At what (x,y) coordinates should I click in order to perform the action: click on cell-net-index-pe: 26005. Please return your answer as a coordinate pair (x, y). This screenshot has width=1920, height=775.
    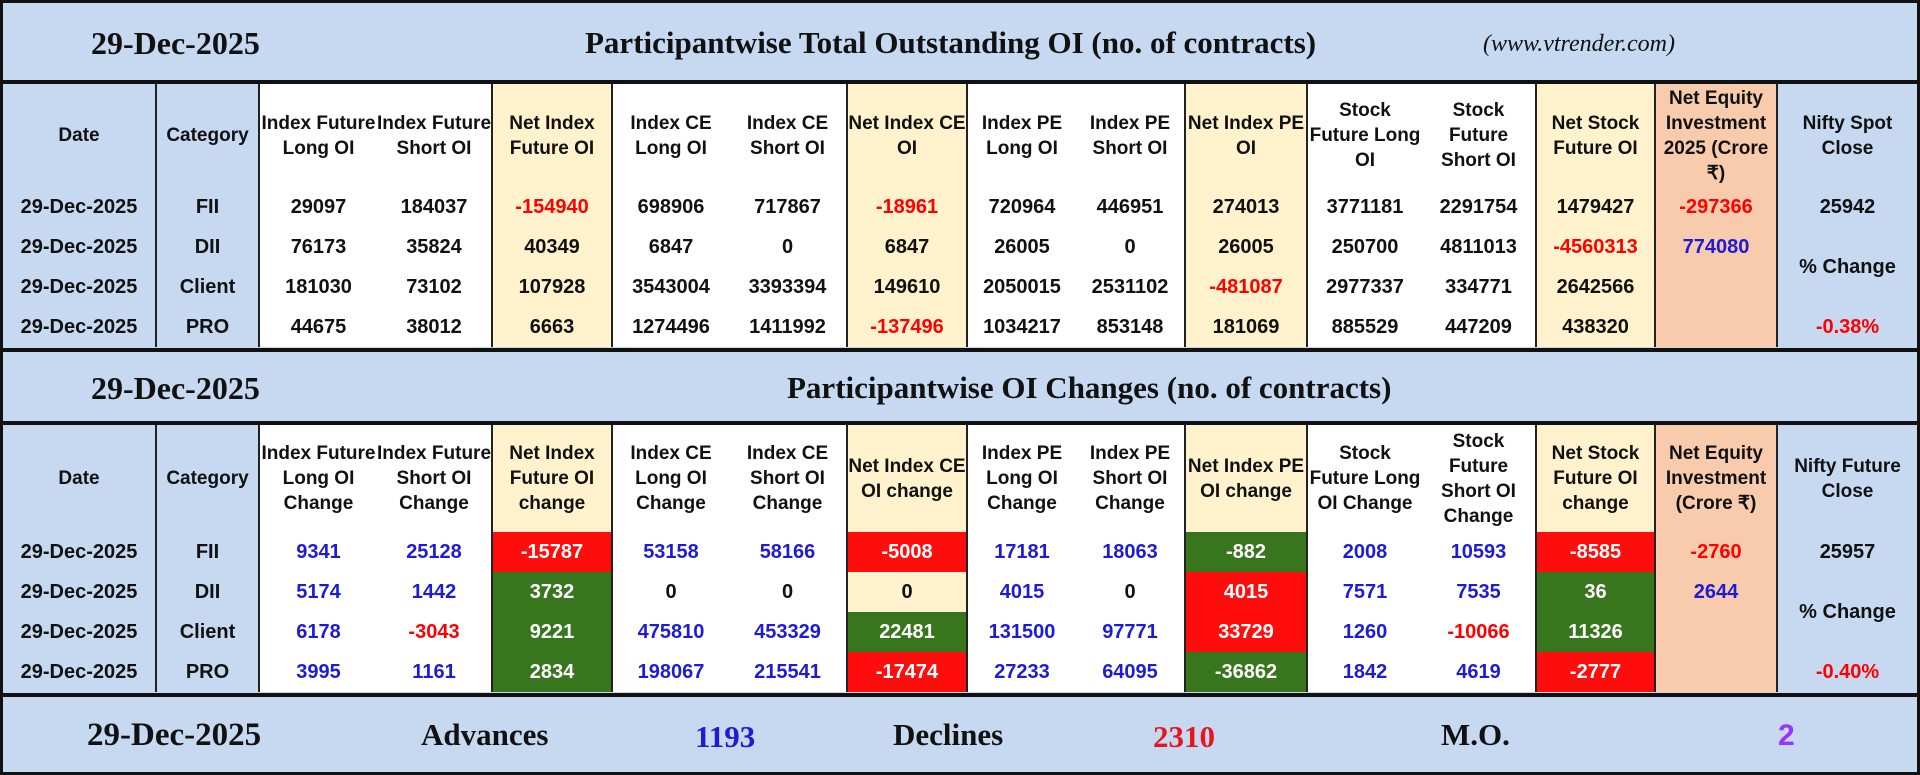
    Looking at the image, I should click on (1245, 247).